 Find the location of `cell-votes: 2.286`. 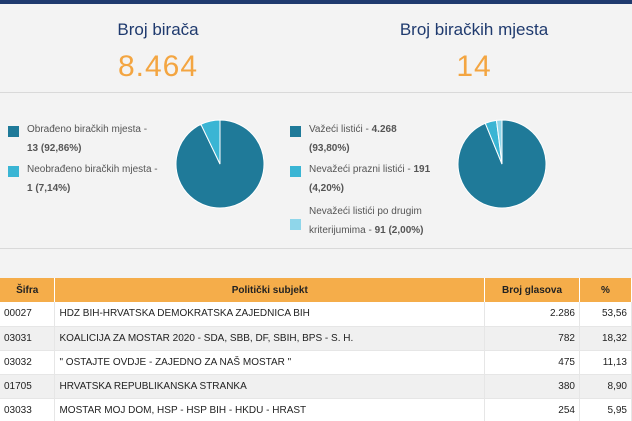

cell-votes: 2.286 is located at coordinates (532, 314).